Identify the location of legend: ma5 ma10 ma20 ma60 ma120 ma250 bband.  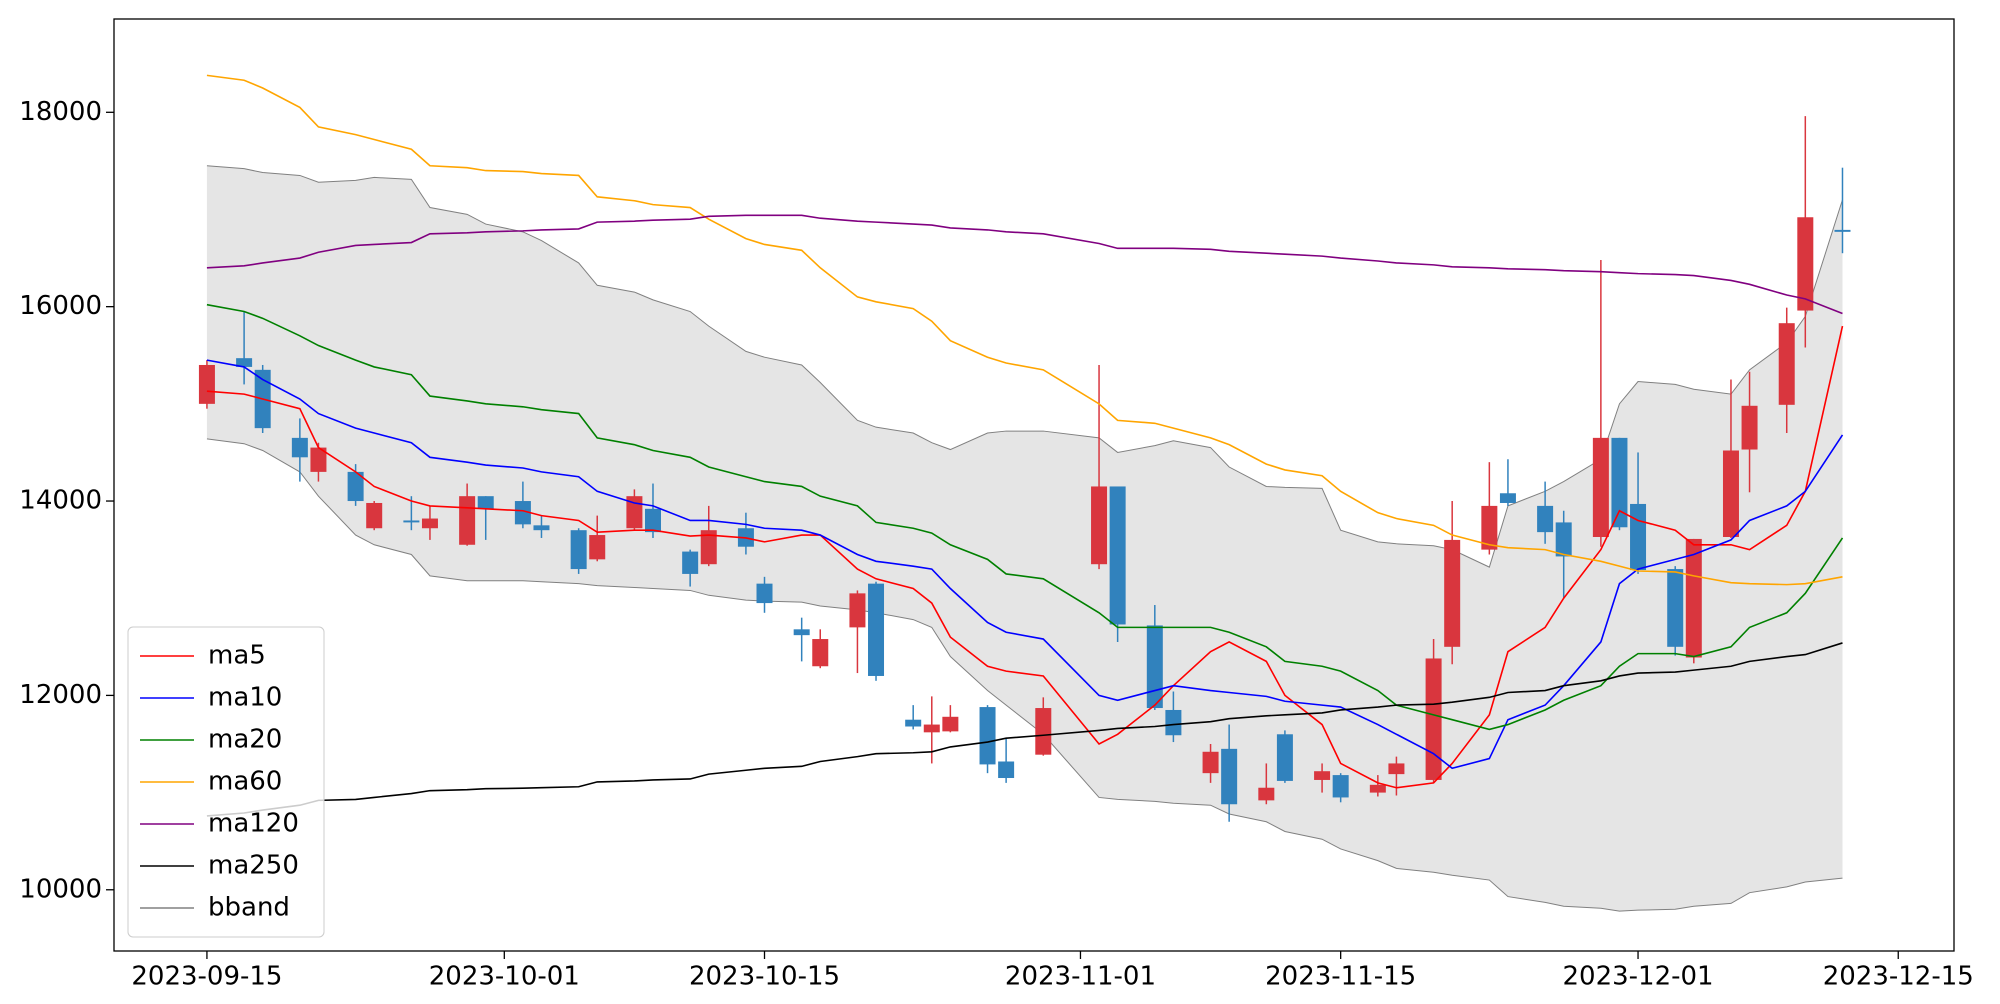
(226, 782).